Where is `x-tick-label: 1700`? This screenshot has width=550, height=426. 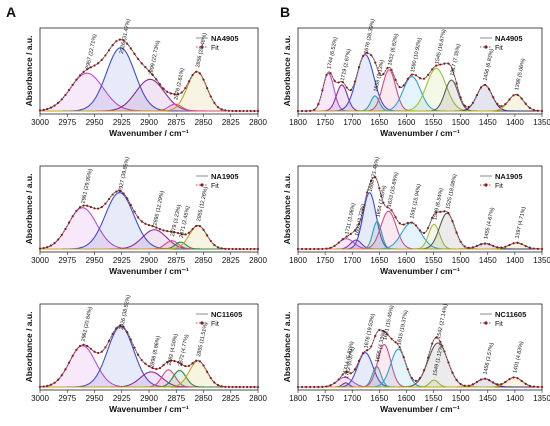
x-tick-label: 1700 is located at coordinates (352, 260).